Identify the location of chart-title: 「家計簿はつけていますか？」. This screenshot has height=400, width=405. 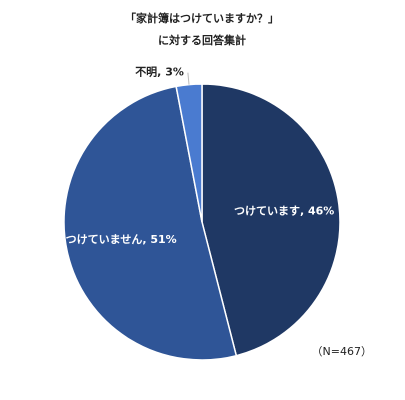
(202, 18).